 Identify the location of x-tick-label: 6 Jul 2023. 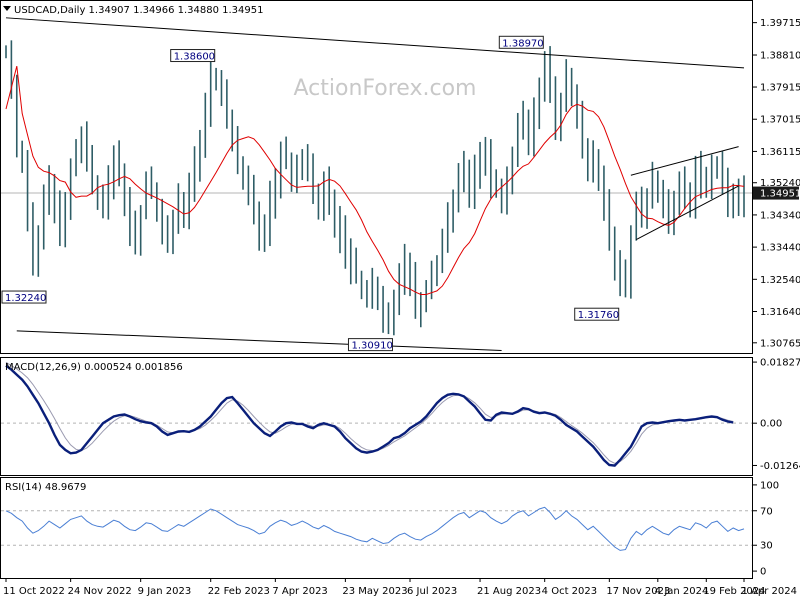
(432, 591).